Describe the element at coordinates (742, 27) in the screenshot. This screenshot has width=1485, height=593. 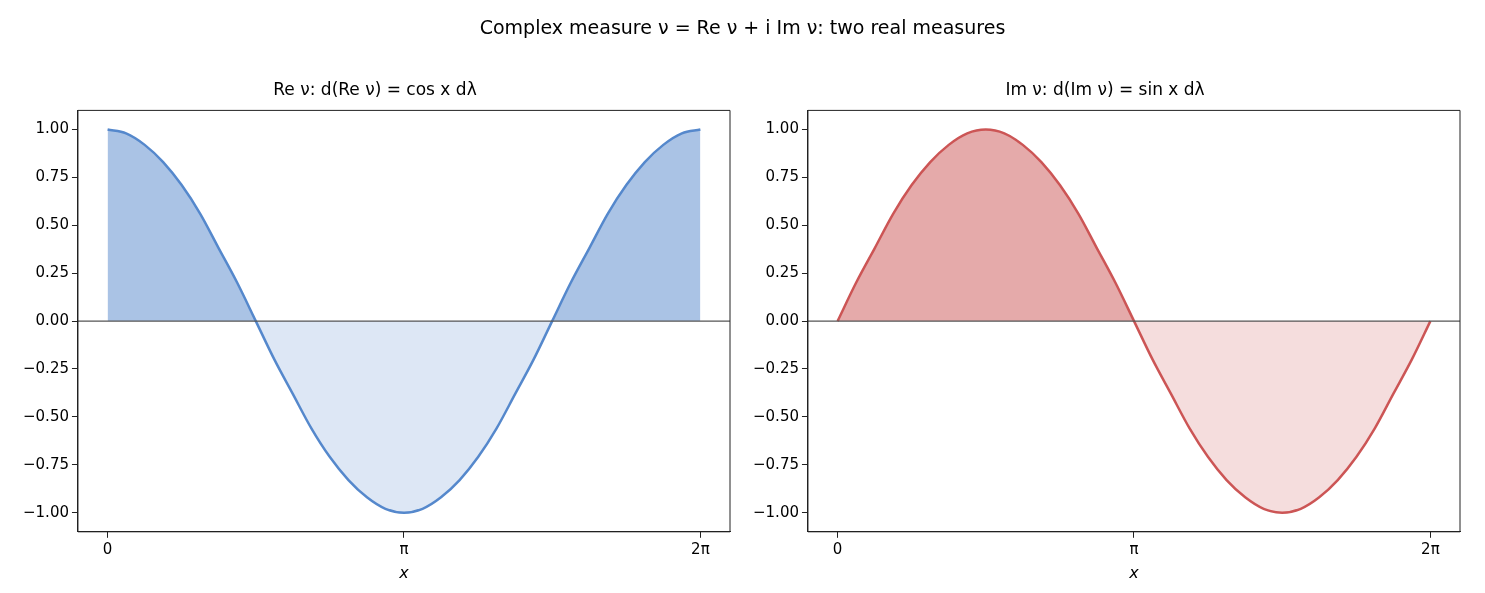
I see `text: Complex measure ν = Re ν + i Im ν: two real measures` at that location.